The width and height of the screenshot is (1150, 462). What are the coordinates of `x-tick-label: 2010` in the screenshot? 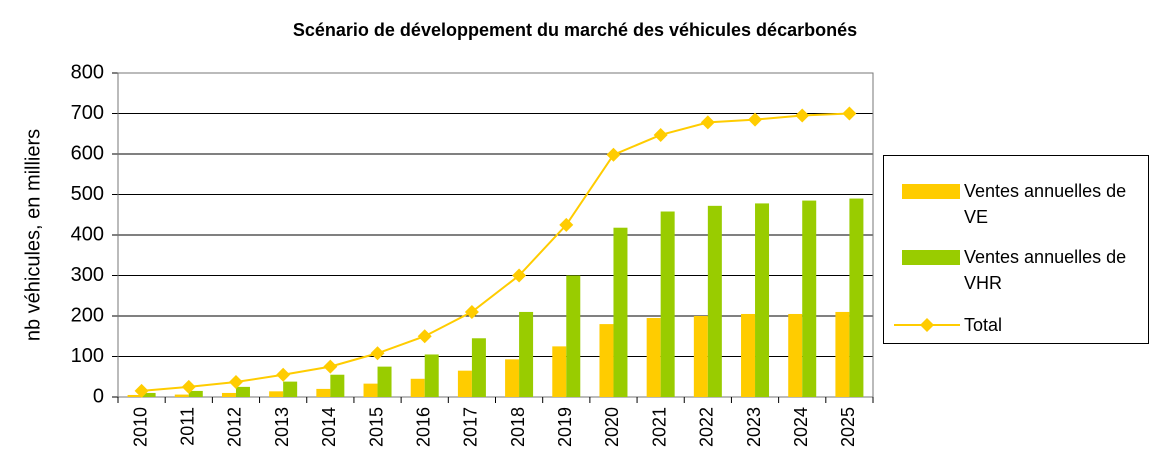 It's located at (140, 427).